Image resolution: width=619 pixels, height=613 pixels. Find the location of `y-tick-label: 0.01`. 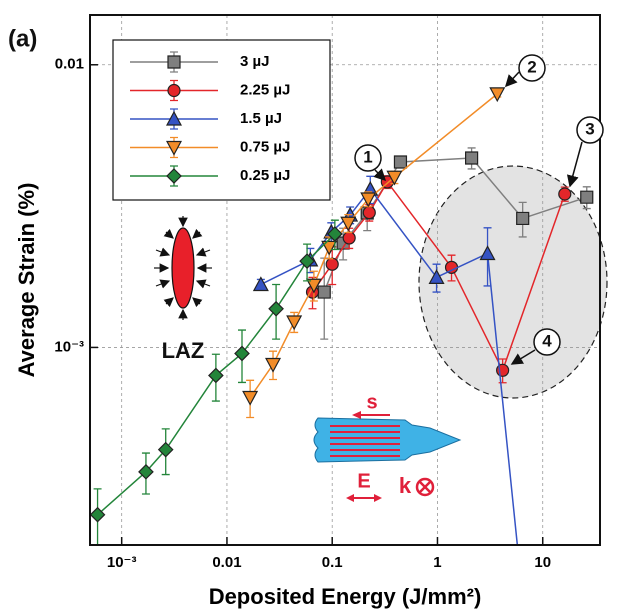

y-tick-label: 0.01 is located at coordinates (69, 64).